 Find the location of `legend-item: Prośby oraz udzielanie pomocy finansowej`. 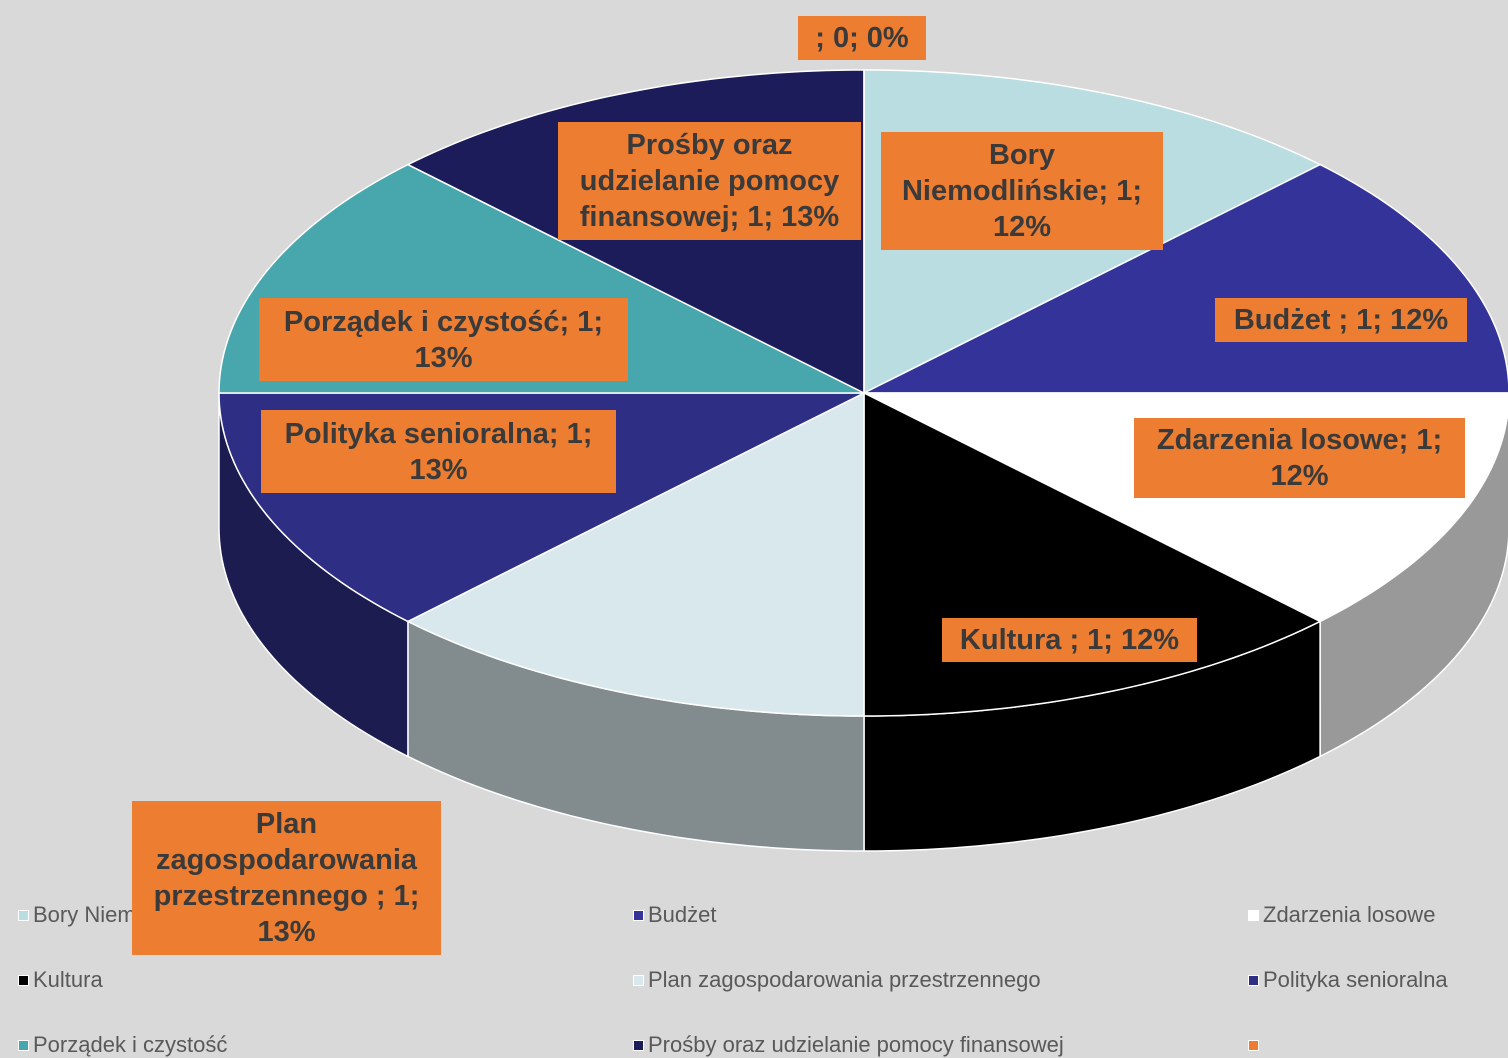

legend-item: Prośby oraz udzielanie pomocy finansowej is located at coordinates (848, 1044).